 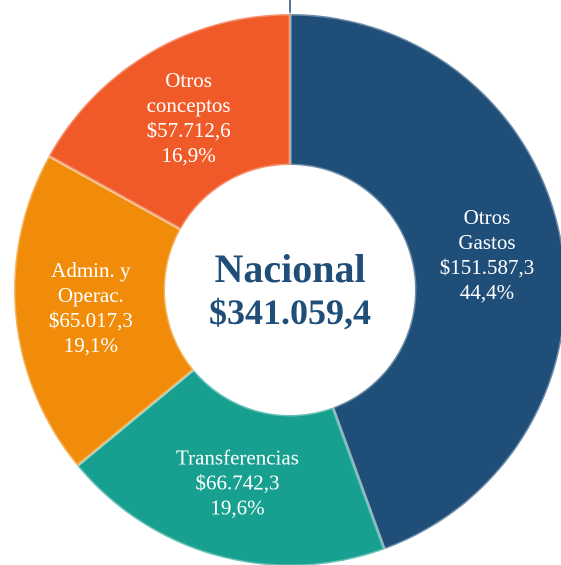 I want to click on slice-label: Otros Gastos $151.587,3 44,4%, so click(x=487, y=255).